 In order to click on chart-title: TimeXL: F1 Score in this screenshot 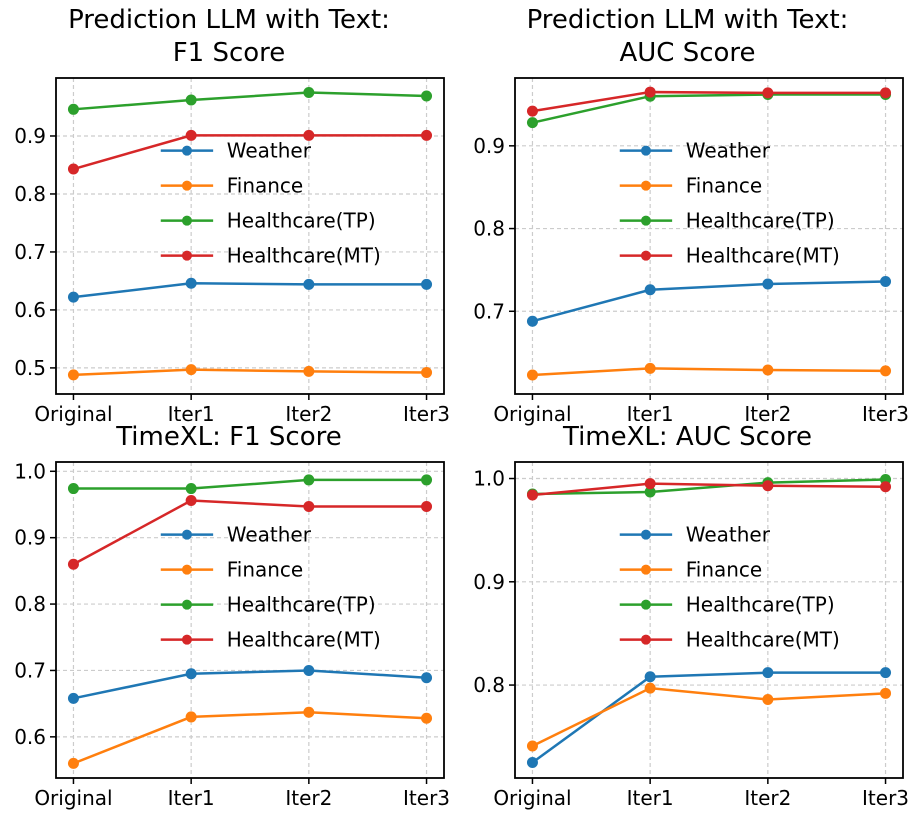, I will do `click(229, 437)`.